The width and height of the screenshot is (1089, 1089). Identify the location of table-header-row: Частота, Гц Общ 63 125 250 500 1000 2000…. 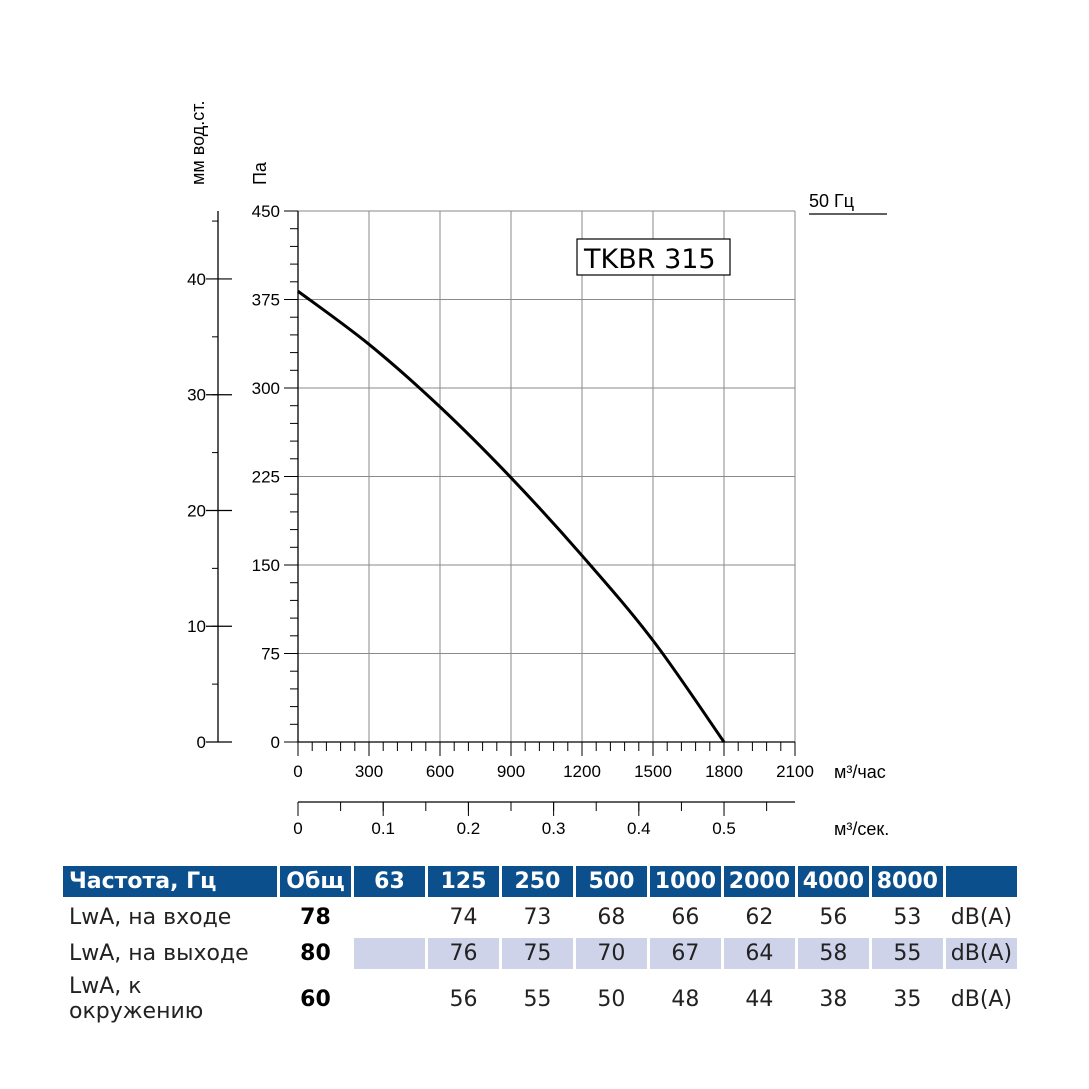
(540, 881).